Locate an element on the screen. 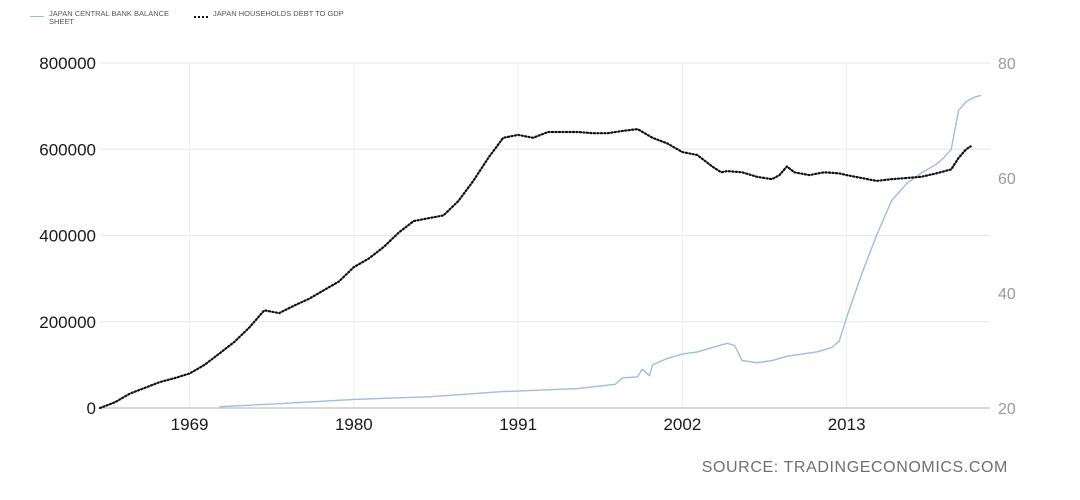 Image resolution: width=1080 pixels, height=500 pixels. y-left-tick-label: 200000 is located at coordinates (67, 322).